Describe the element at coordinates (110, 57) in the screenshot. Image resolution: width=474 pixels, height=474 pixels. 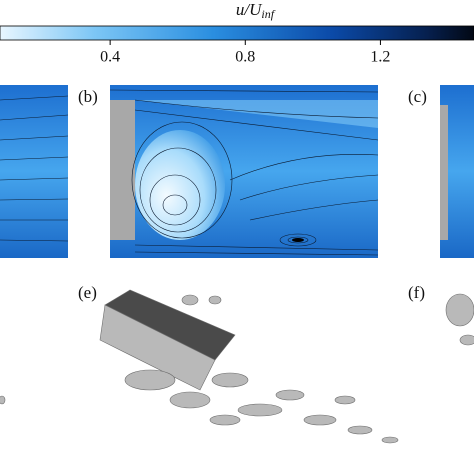
I see `colorbar-tick-label: 0.4` at that location.